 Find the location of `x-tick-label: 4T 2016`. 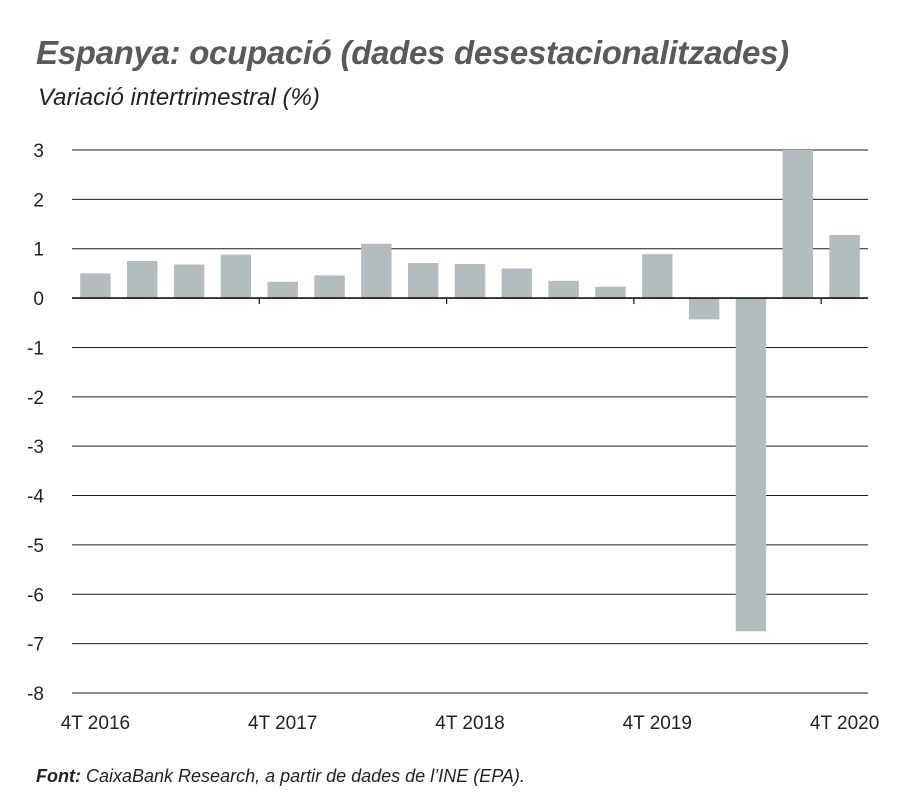

x-tick-label: 4T 2016 is located at coordinates (95, 723).